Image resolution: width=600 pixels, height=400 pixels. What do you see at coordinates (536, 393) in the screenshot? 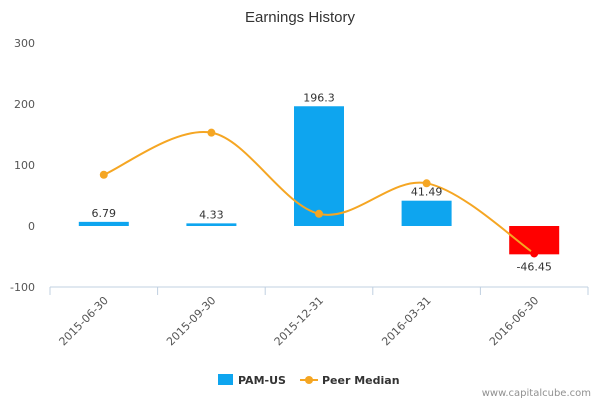
I see `credit-text: www.capitalcube.com` at bounding box center [536, 393].